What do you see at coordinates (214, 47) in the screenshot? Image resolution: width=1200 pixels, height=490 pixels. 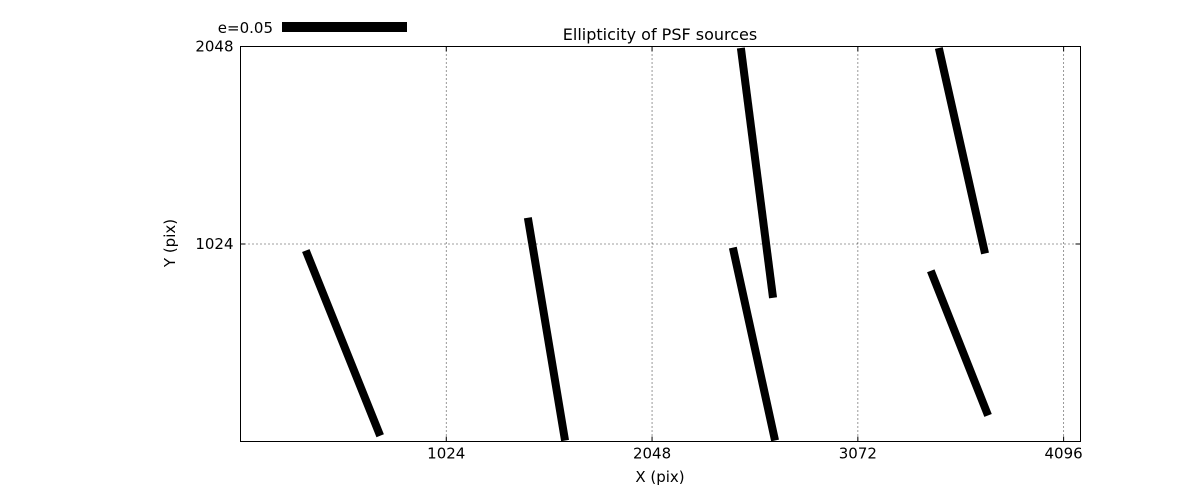 I see `y-tick-label: 2048` at bounding box center [214, 47].